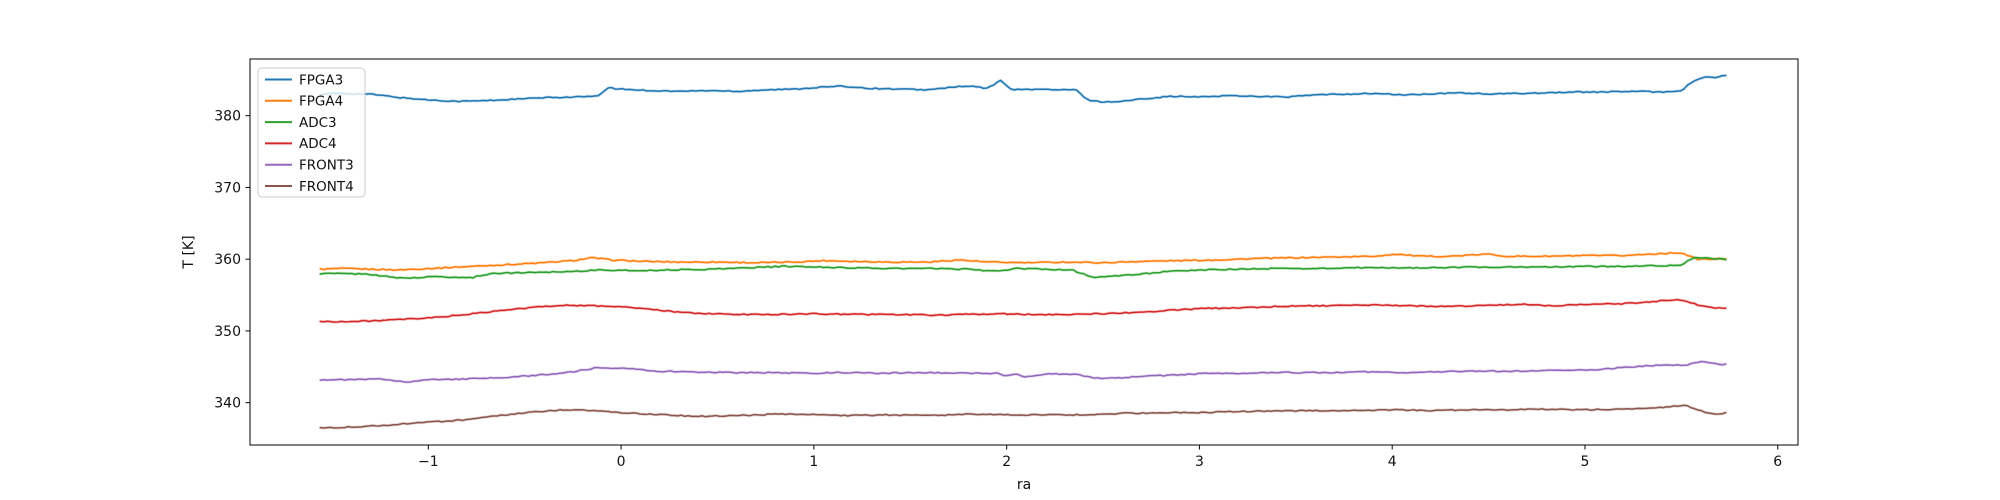  Describe the element at coordinates (321, 102) in the screenshot. I see `legend-label-FPGA4: FPGA4` at that location.